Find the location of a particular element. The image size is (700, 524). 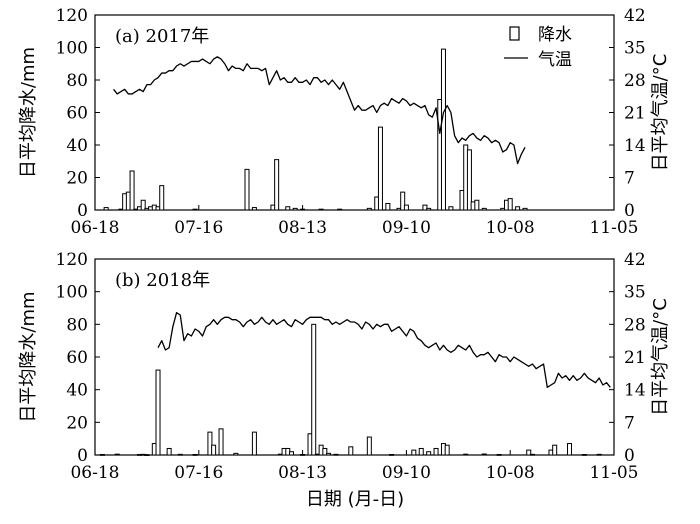

x-axis-title: 日期 (月-日) is located at coordinates (355, 499).